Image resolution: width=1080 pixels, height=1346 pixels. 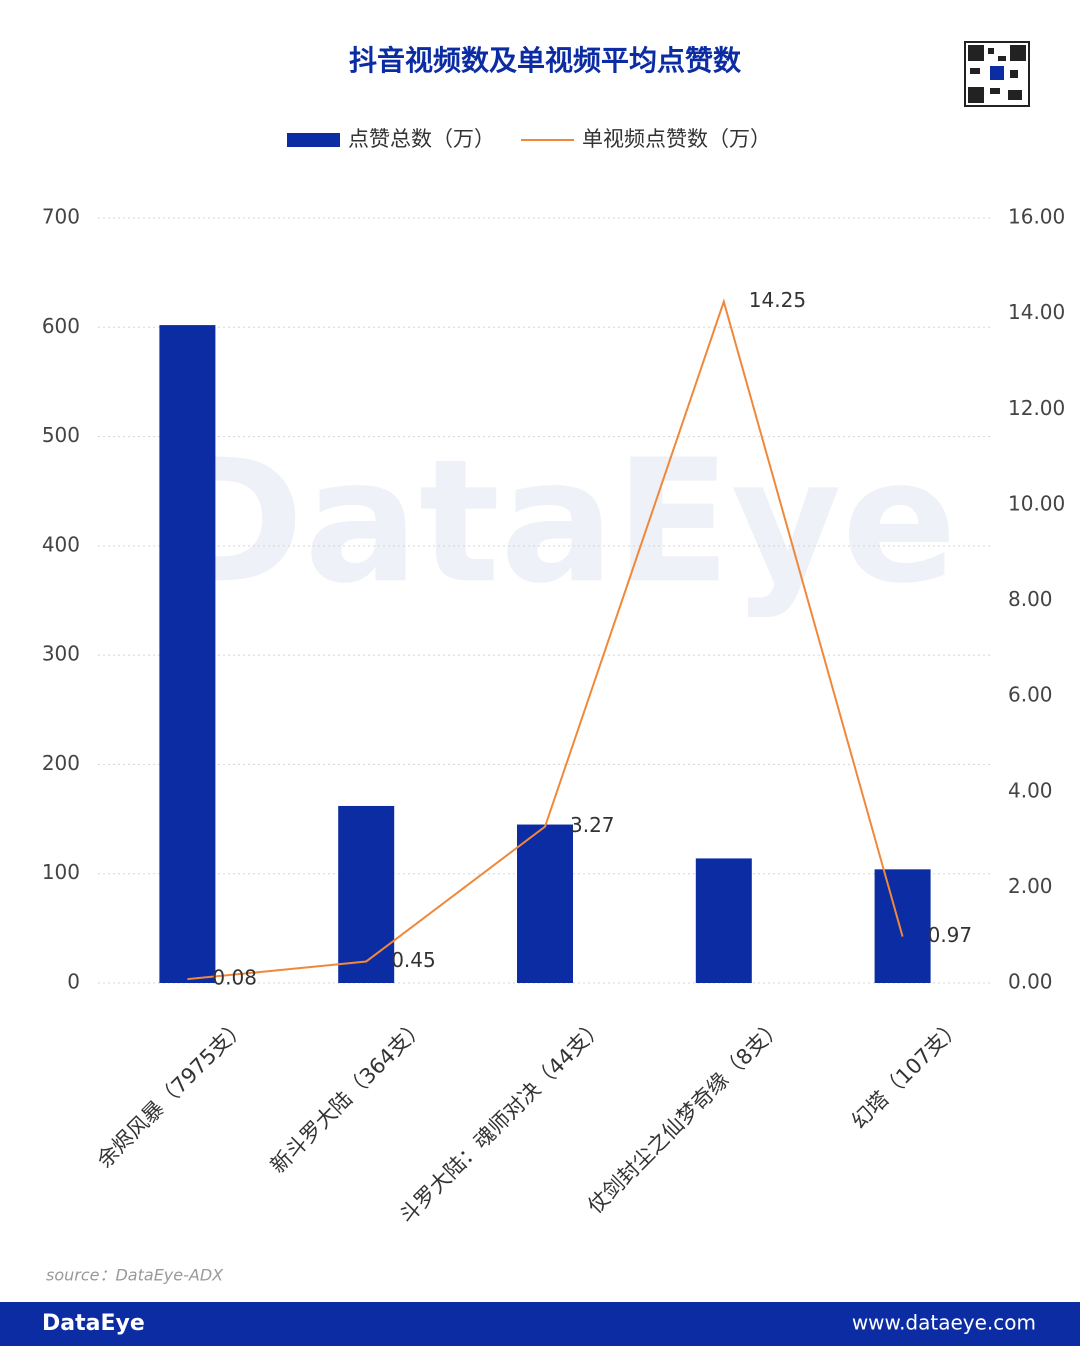 What do you see at coordinates (560, 522) in the screenshot?
I see `watermark: DataEye` at bounding box center [560, 522].